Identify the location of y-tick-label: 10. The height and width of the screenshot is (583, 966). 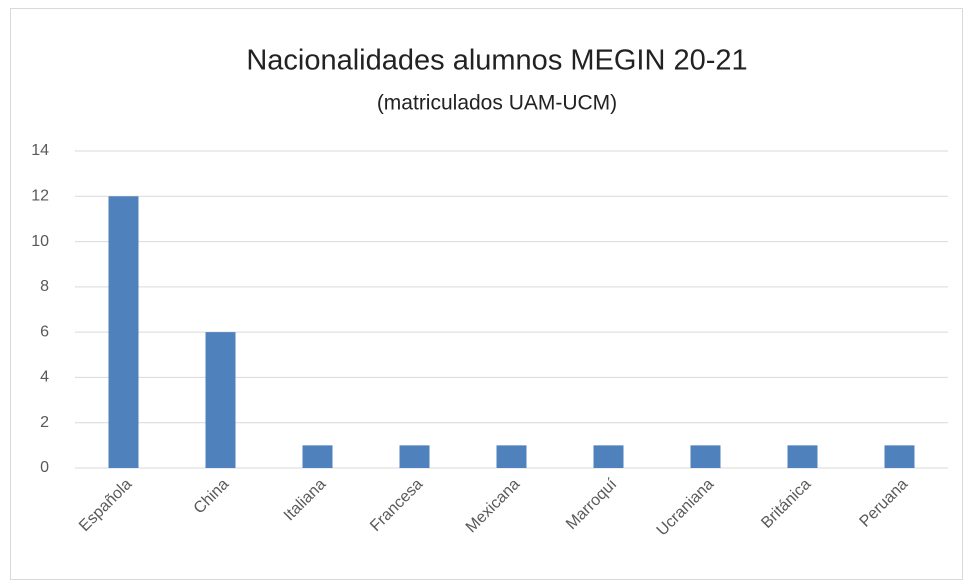
(40, 241).